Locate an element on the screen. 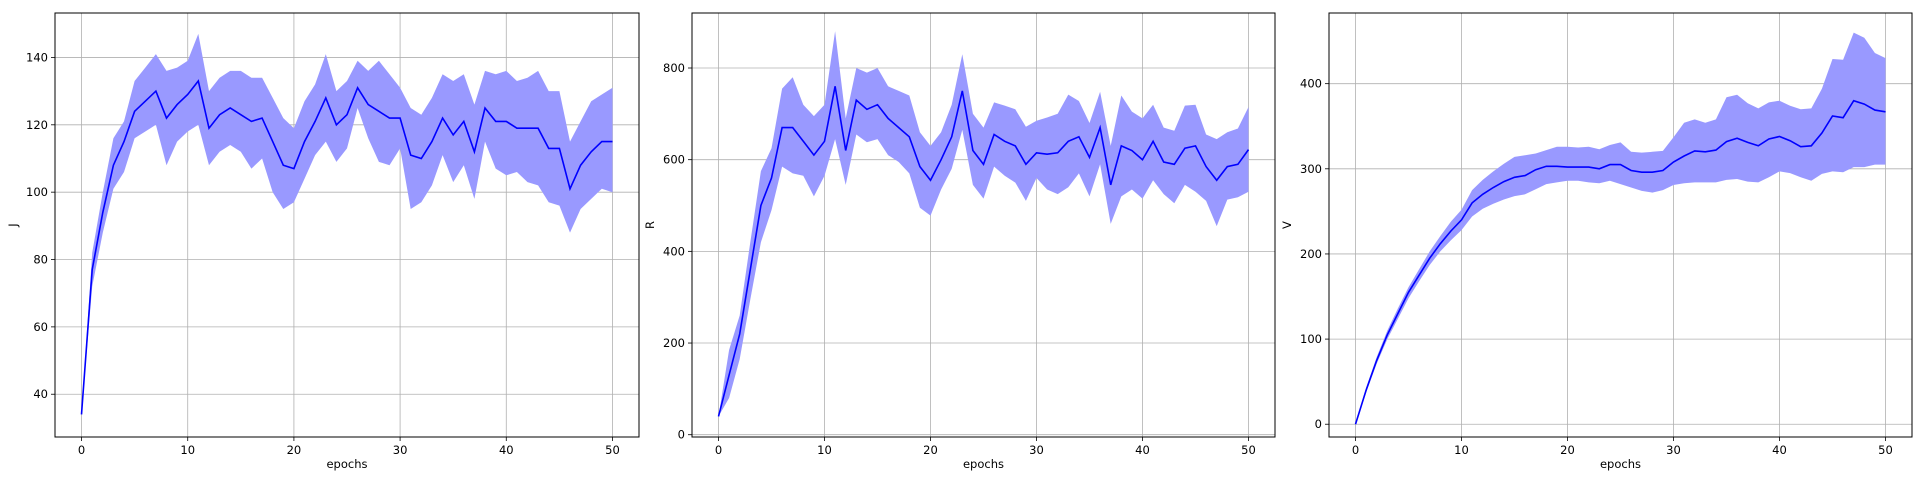  y-axis-label: V is located at coordinates (1287, 225).